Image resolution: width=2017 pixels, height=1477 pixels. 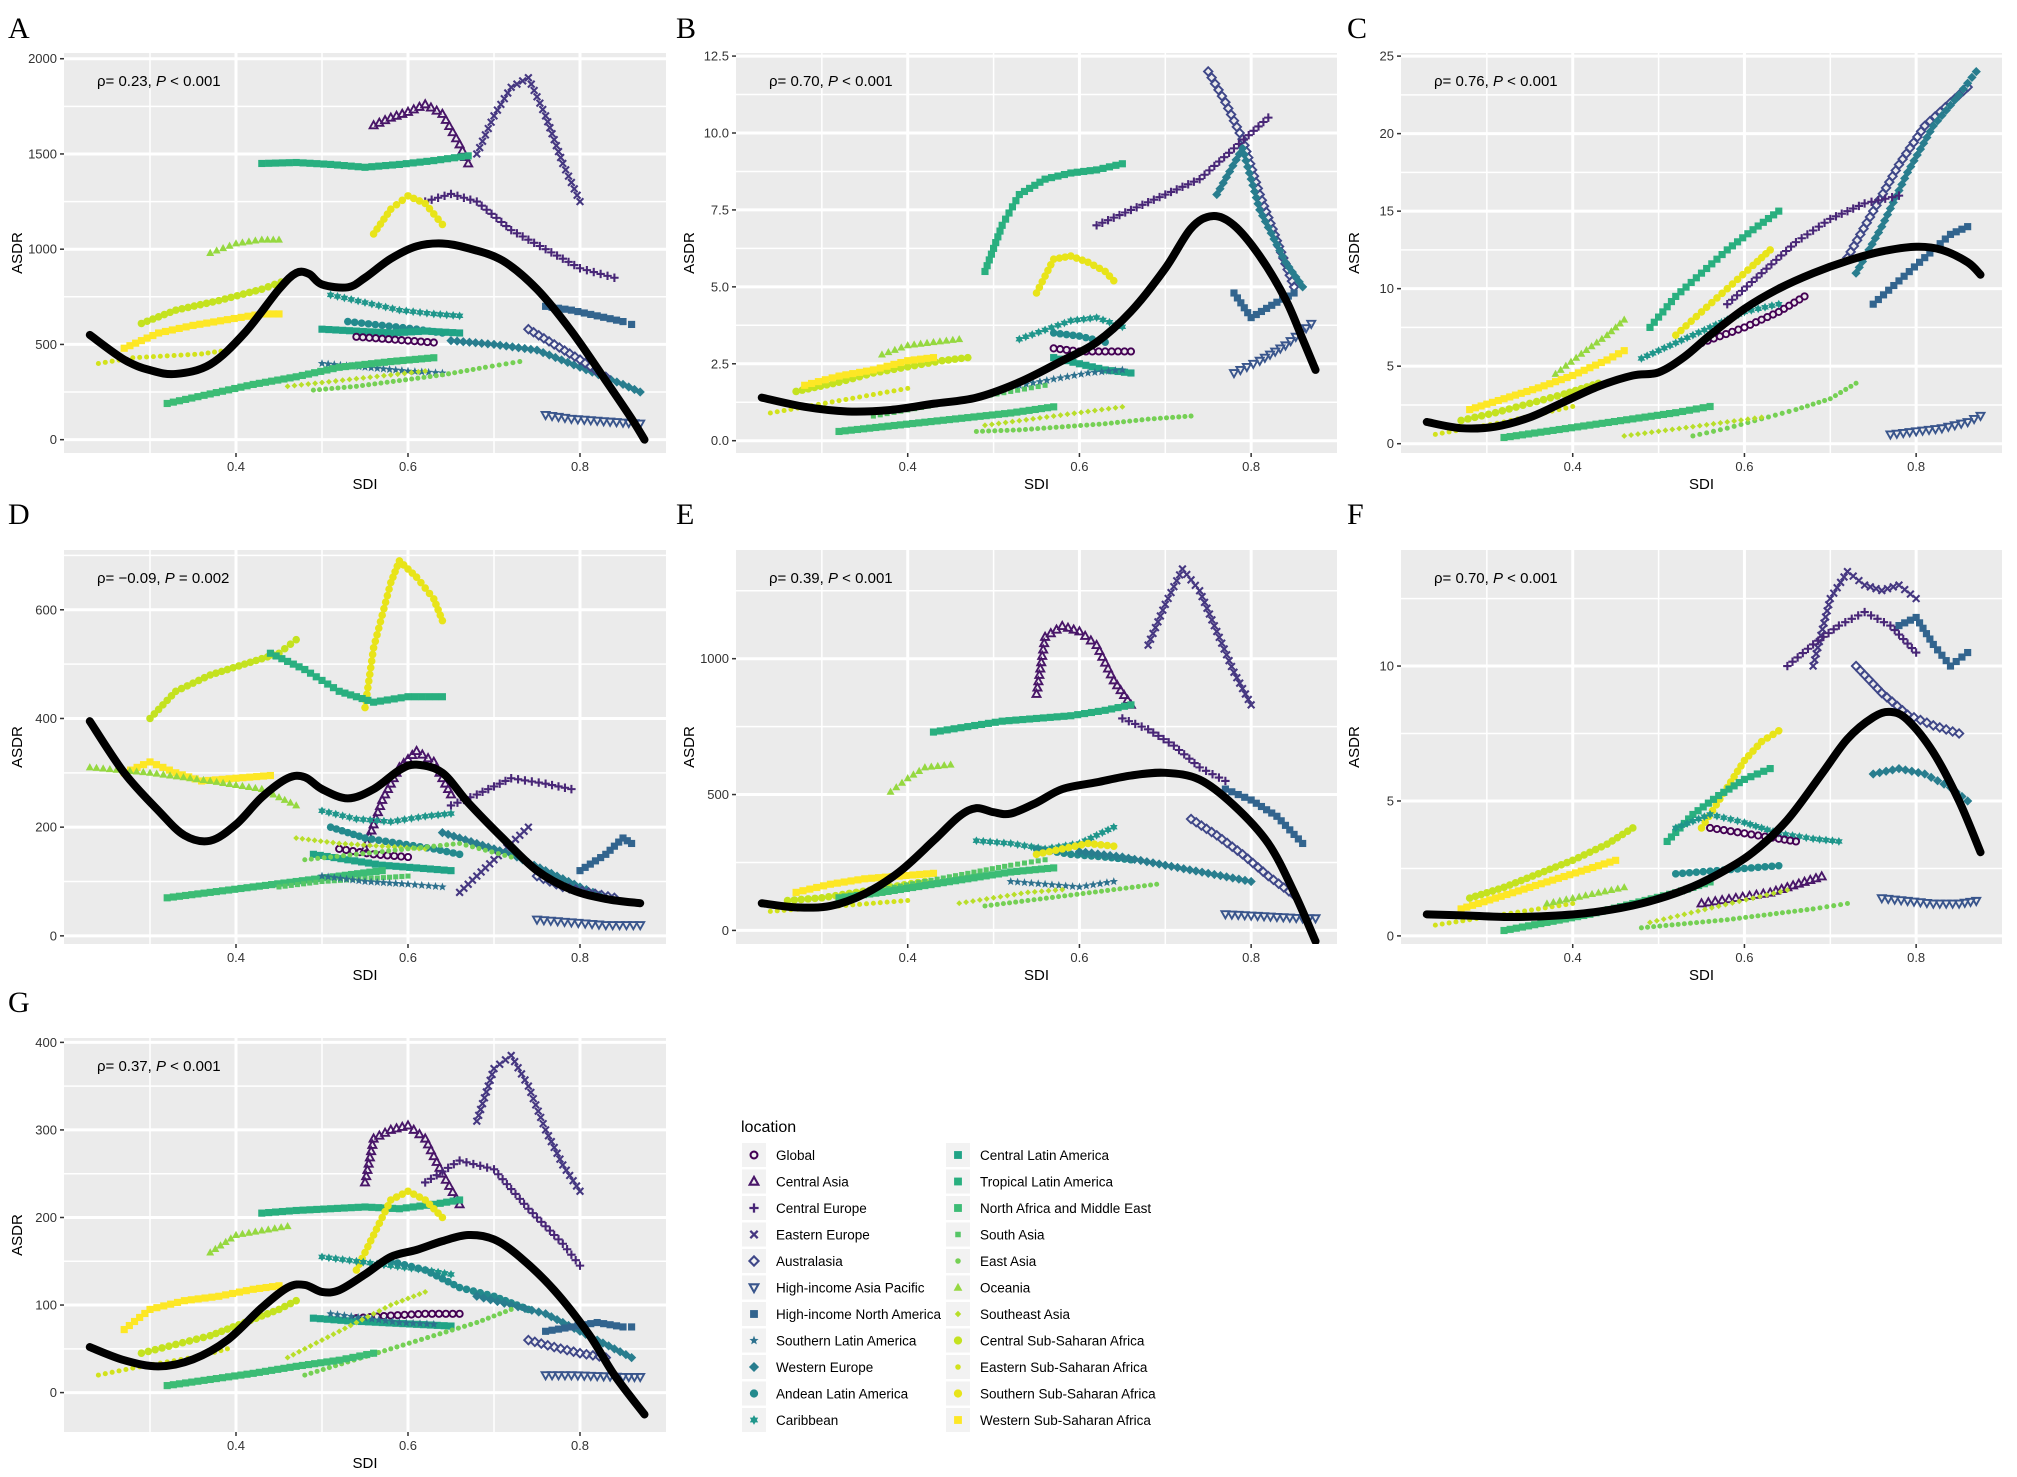 I want to click on point-australasia, so click(x=1212, y=832).